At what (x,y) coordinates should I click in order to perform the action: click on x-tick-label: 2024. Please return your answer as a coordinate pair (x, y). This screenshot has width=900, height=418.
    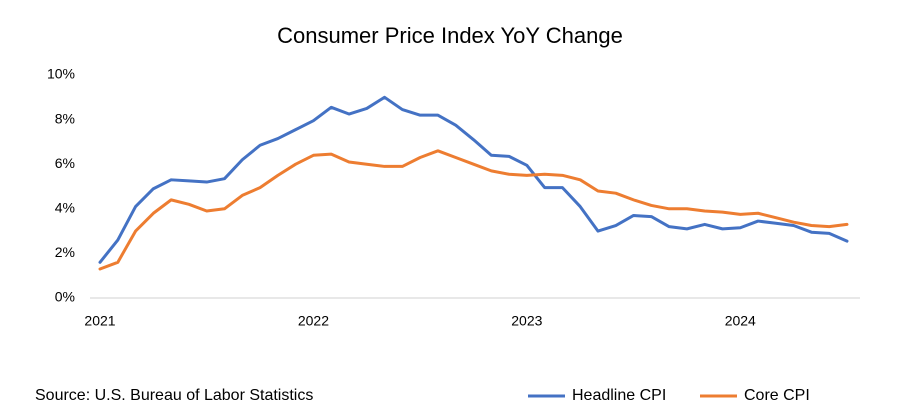
    Looking at the image, I should click on (740, 321).